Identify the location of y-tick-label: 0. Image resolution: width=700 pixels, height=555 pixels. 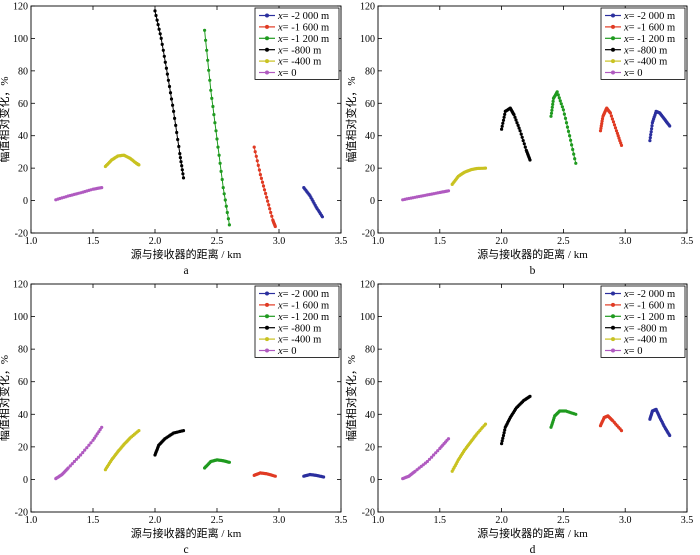
(25, 201).